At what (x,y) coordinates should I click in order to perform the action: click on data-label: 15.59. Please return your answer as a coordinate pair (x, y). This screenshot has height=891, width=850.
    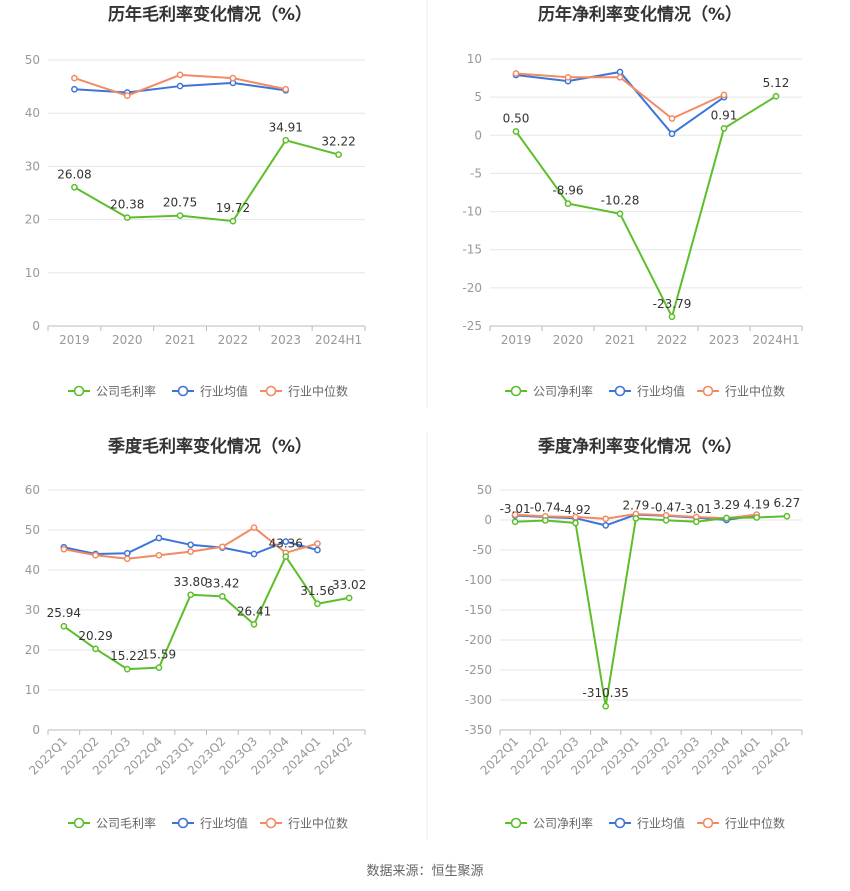
    Looking at the image, I should click on (159, 655).